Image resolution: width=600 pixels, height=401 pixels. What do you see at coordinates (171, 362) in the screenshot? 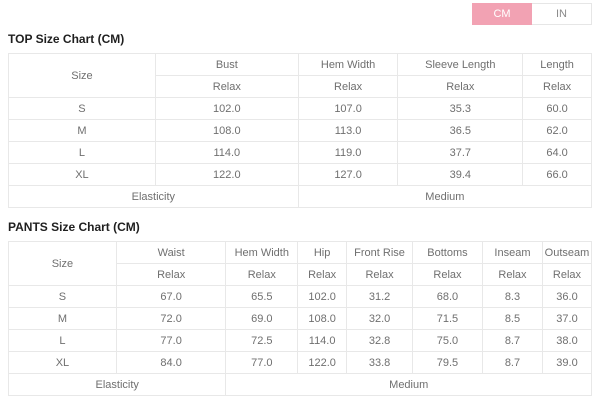
I see `measurement-cell: 84.0` at bounding box center [171, 362].